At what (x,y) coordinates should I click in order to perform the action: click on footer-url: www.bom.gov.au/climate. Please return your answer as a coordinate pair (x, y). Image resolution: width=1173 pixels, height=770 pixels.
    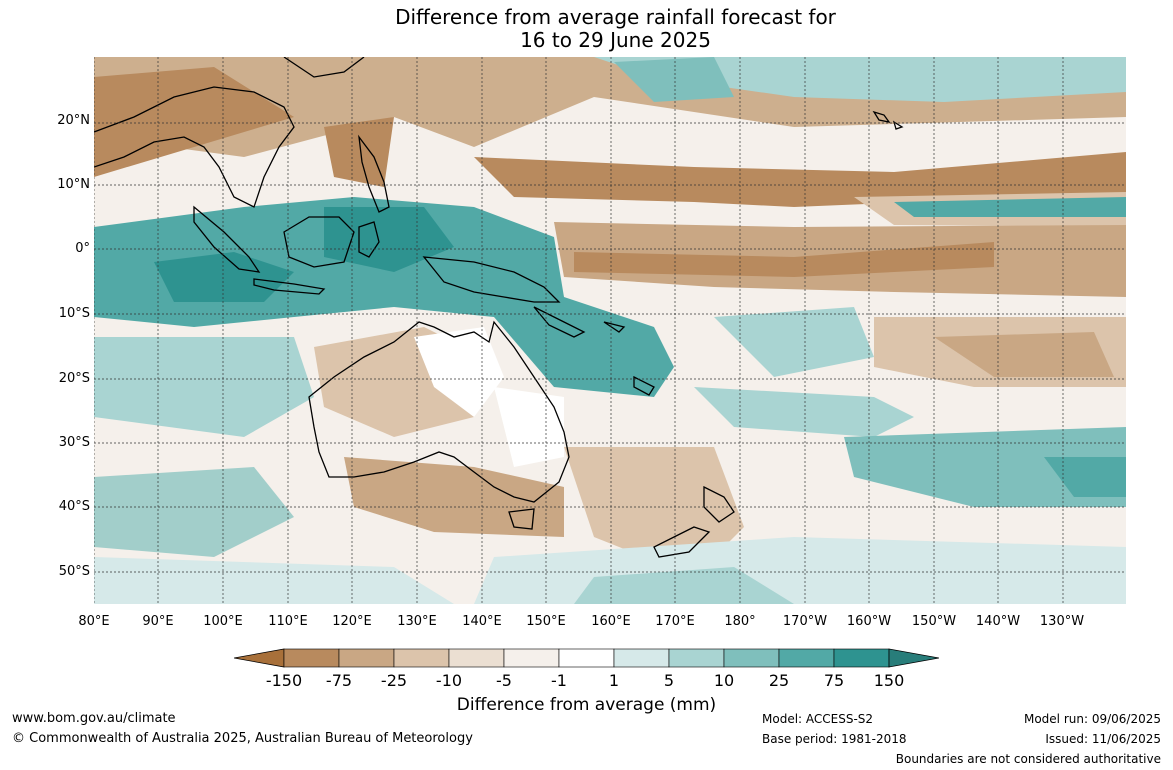
    Looking at the image, I should click on (94, 718).